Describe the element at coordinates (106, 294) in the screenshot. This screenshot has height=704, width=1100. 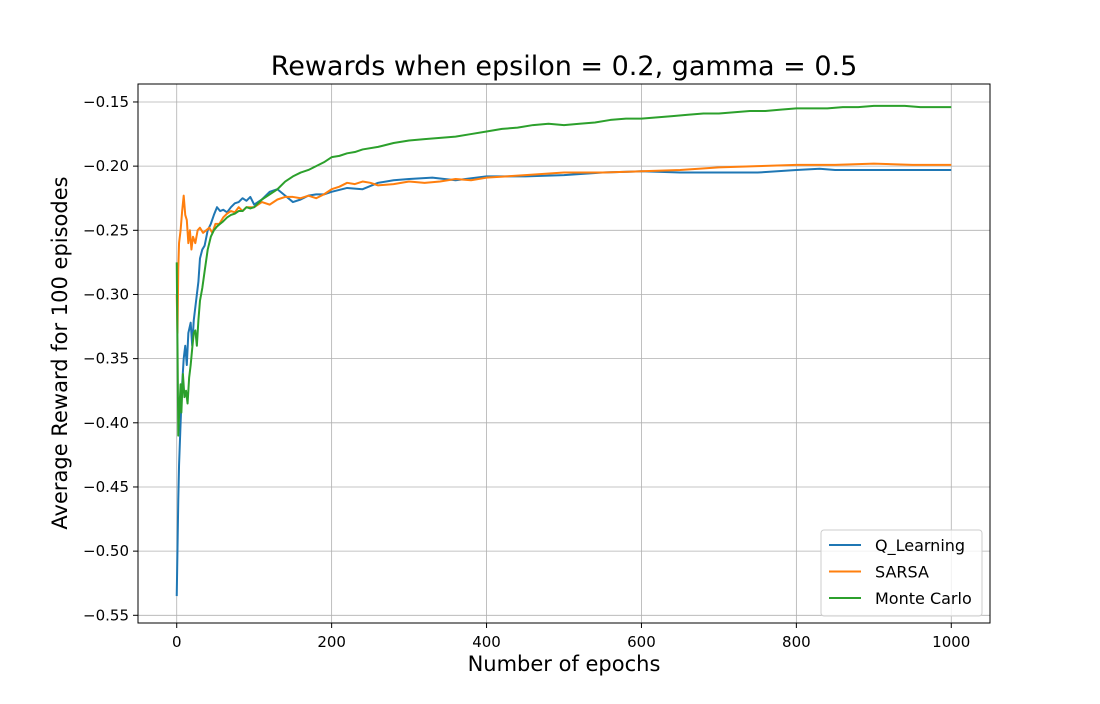
I see `y-tick-label: −0.30` at that location.